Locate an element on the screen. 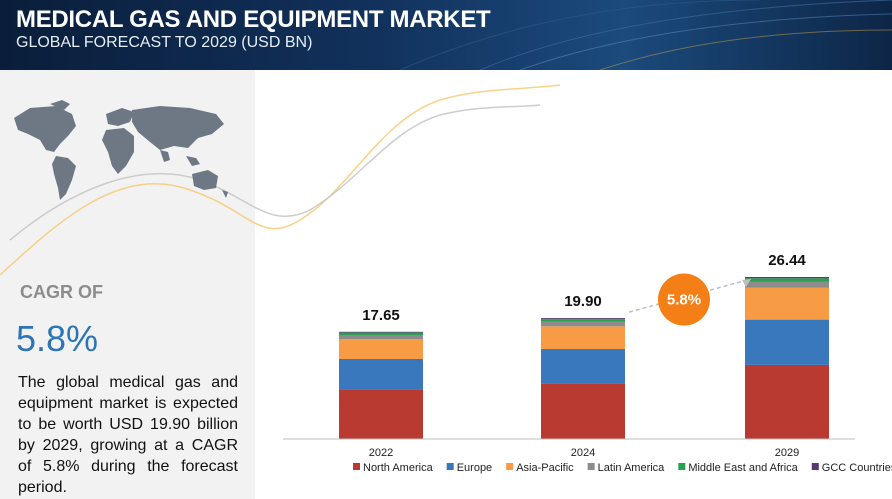 The image size is (892, 499). bar-segment-2024-middle-east-and-africa is located at coordinates (583, 320).